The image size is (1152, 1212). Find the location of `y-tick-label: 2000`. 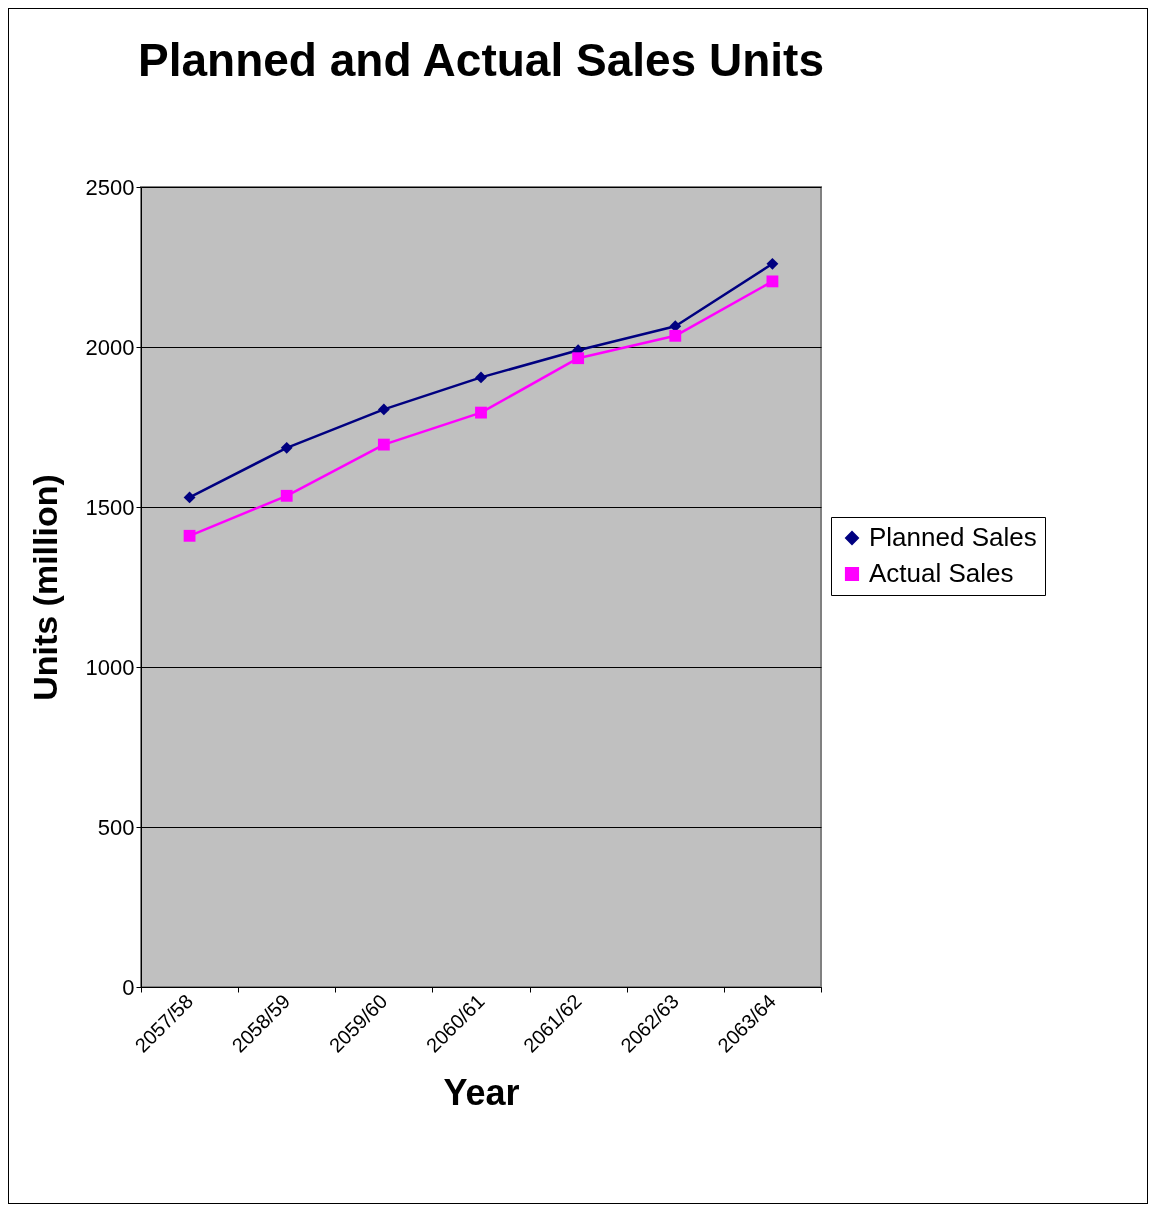

y-tick-label: 2000 is located at coordinates (110, 347).